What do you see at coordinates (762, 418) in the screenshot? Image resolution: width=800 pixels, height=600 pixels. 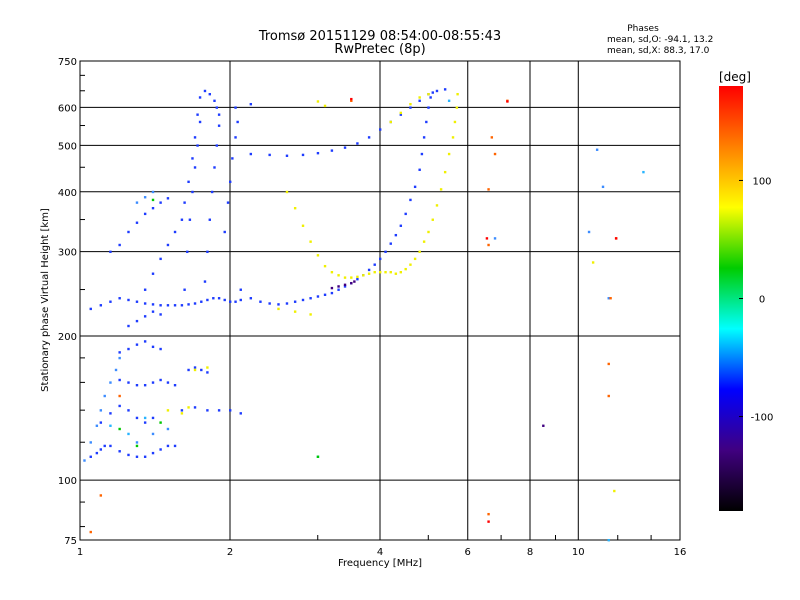 I see `colorbar-tick-label: -100` at bounding box center [762, 418].